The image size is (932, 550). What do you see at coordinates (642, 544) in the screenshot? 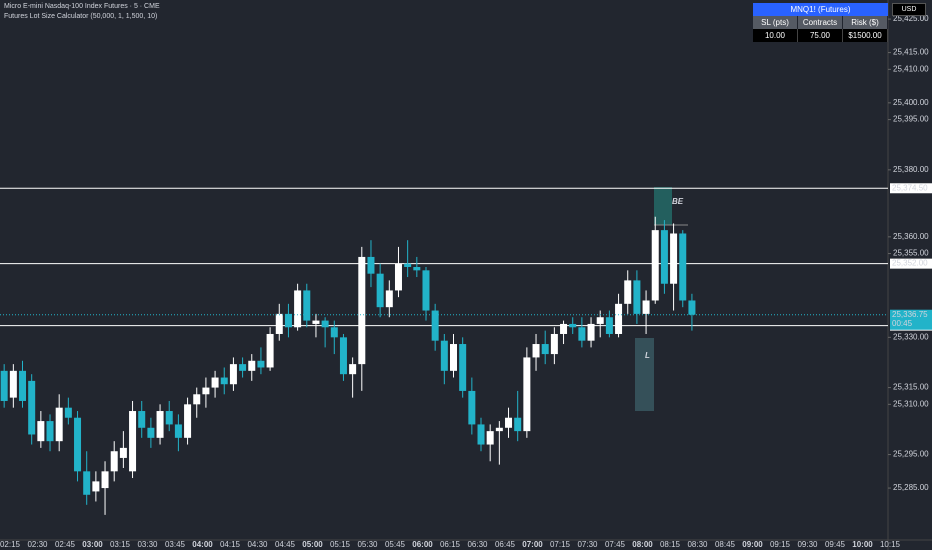
I see `x-tick-label: 08:00` at bounding box center [642, 544].